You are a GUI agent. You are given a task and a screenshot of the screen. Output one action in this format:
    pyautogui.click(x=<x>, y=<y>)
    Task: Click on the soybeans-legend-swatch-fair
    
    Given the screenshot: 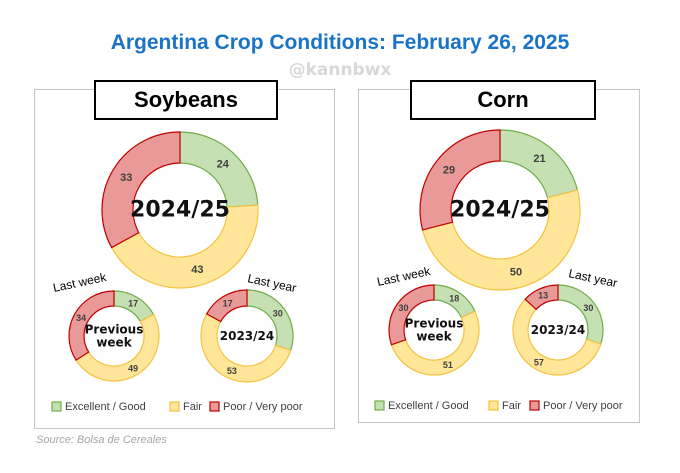 What is the action you would take?
    pyautogui.click(x=174, y=406)
    